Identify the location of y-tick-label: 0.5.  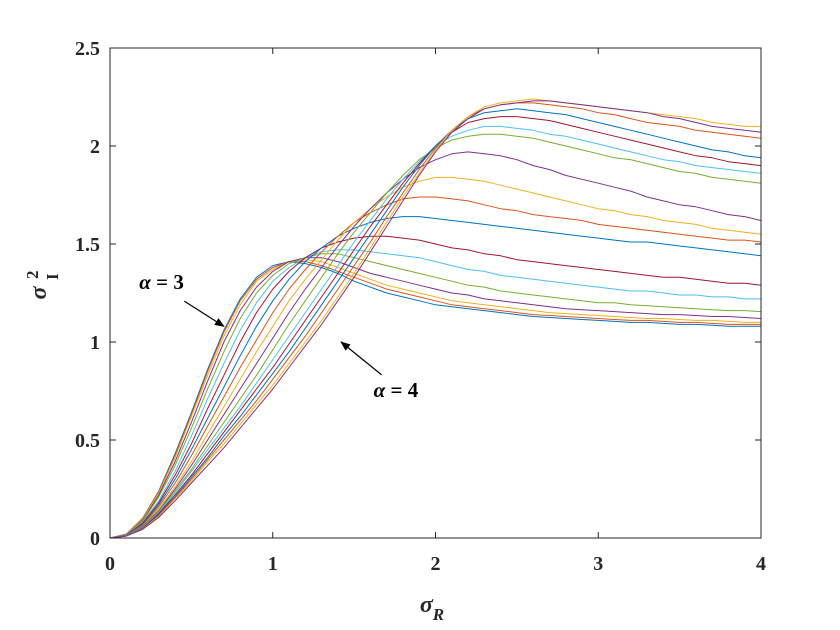
(87, 441).